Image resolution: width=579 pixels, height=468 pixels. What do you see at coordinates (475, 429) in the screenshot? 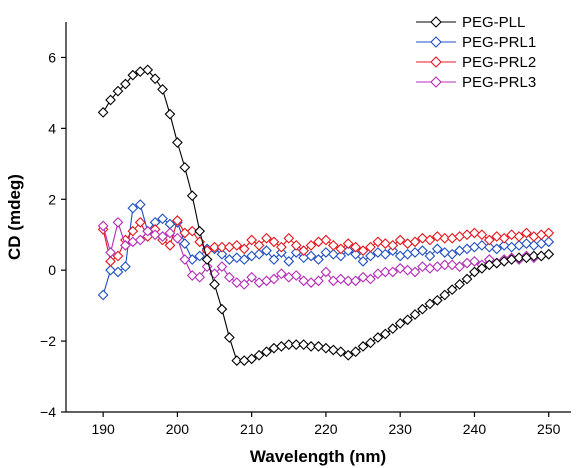
I see `x-tick-label: 240` at bounding box center [475, 429].